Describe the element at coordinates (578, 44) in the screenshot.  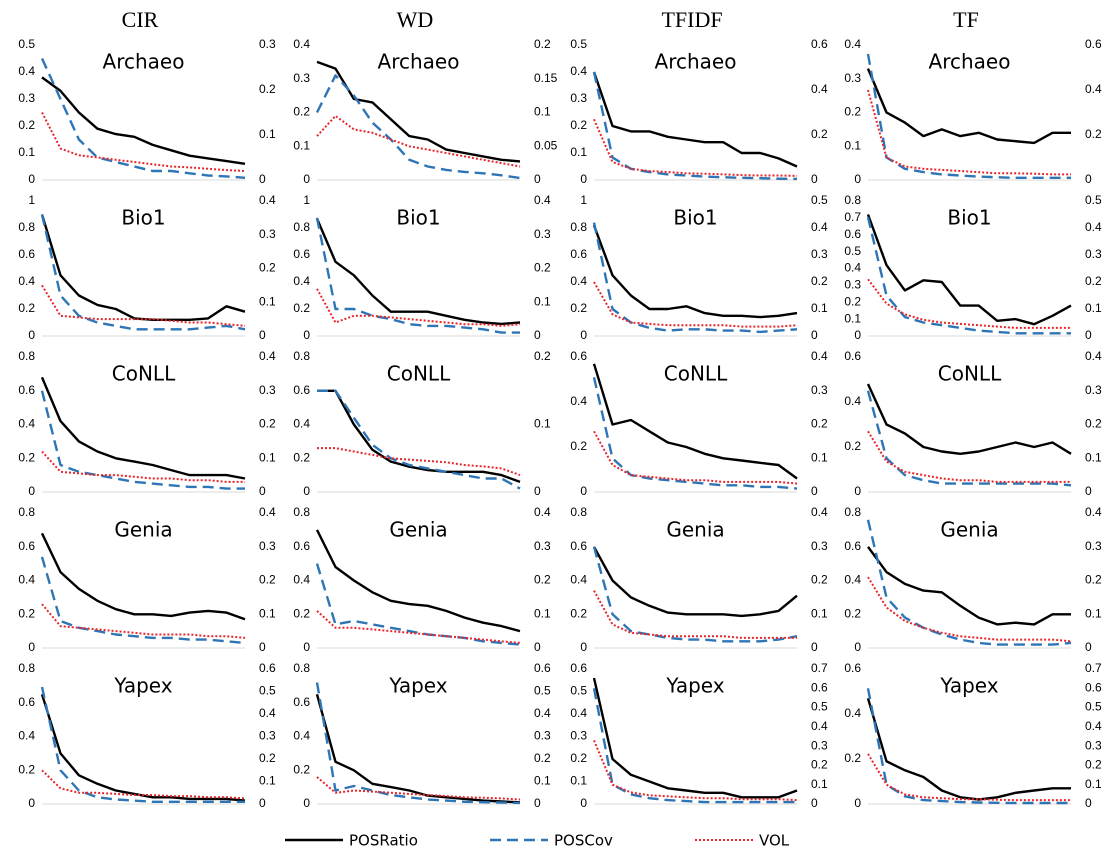
I see `y-tick-label: 0.5` at that location.